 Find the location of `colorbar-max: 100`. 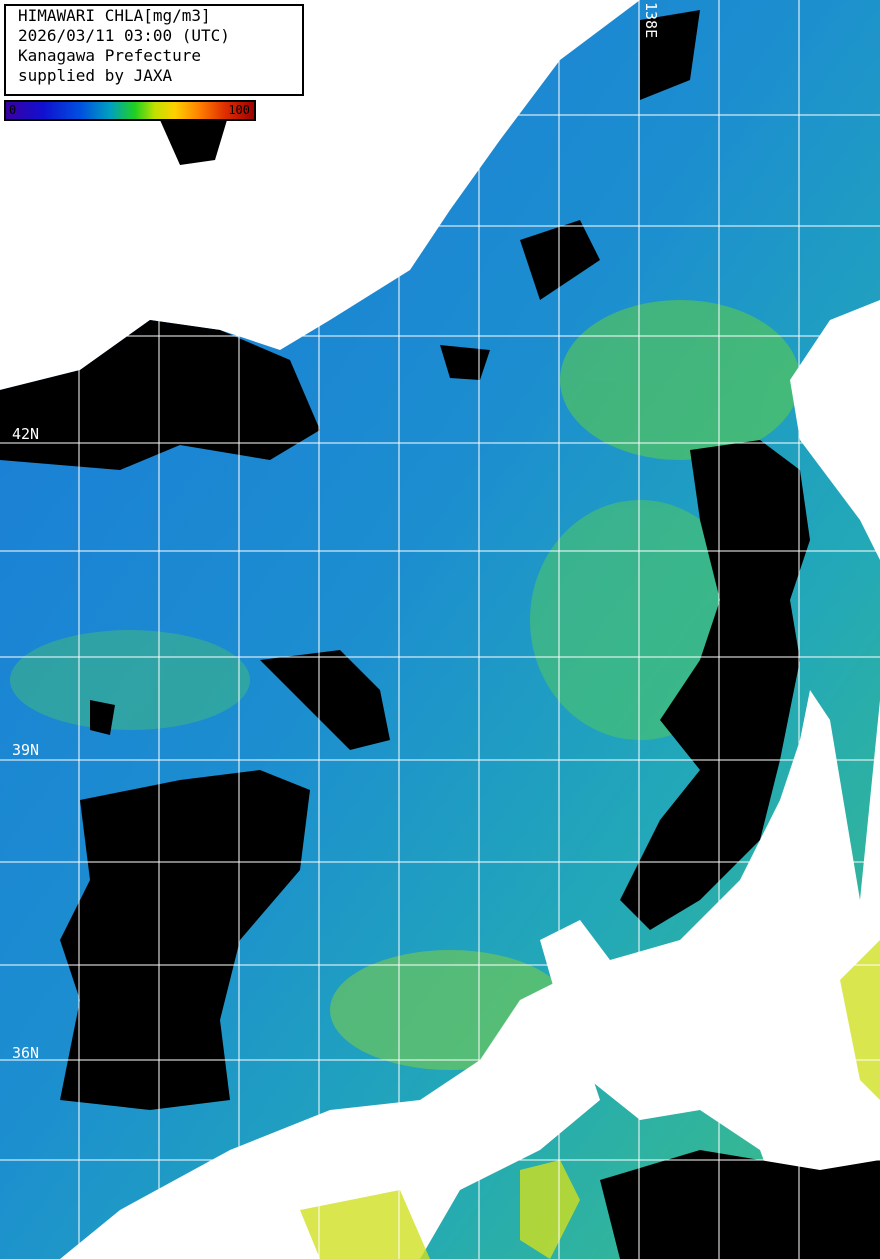

colorbar-max: 100 is located at coordinates (239, 110).